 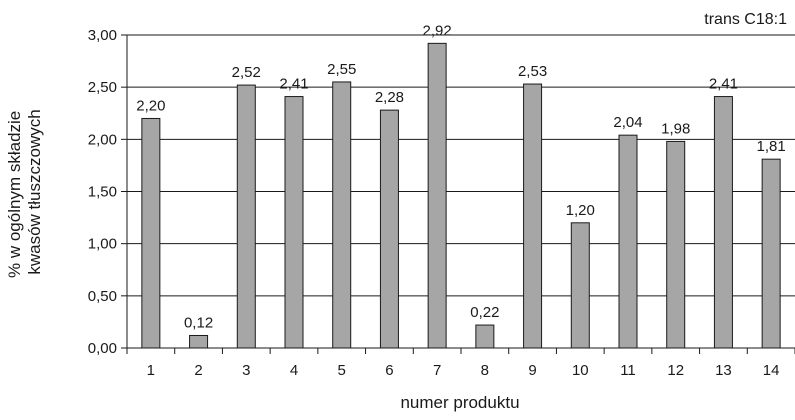 What do you see at coordinates (628, 370) in the screenshot?
I see `x-tick-label: 11` at bounding box center [628, 370].